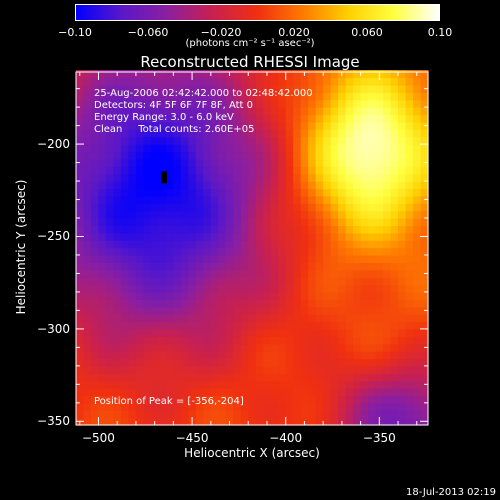 The width and height of the screenshot is (500, 500). What do you see at coordinates (221, 32) in the screenshot?
I see `colorbar-tick-label: −0.020` at bounding box center [221, 32].